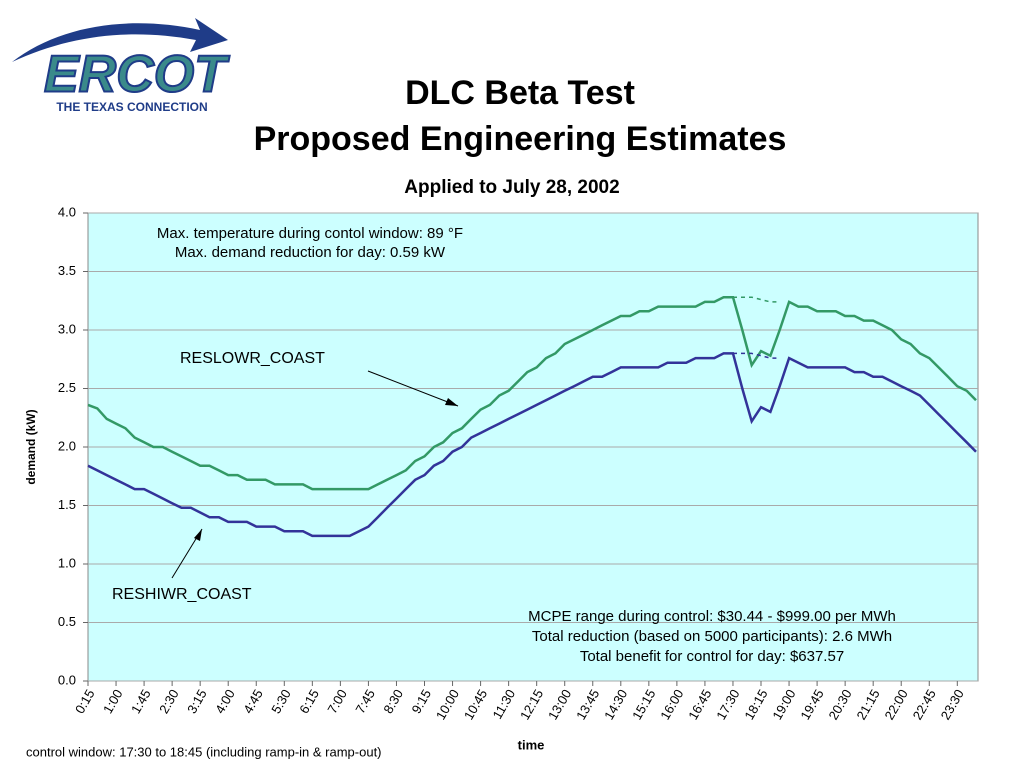 This screenshot has width=1024, height=773. Describe the element at coordinates (839, 705) in the screenshot. I see `x-tick-label: 20:30` at that location.